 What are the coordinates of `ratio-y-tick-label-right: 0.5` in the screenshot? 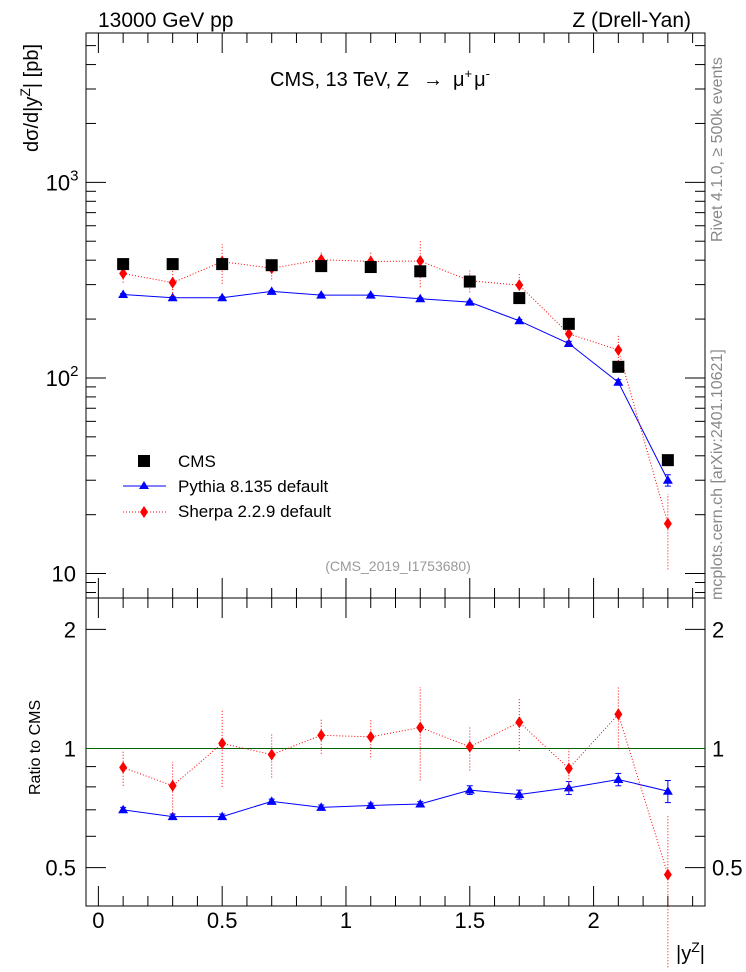 It's located at (727, 868).